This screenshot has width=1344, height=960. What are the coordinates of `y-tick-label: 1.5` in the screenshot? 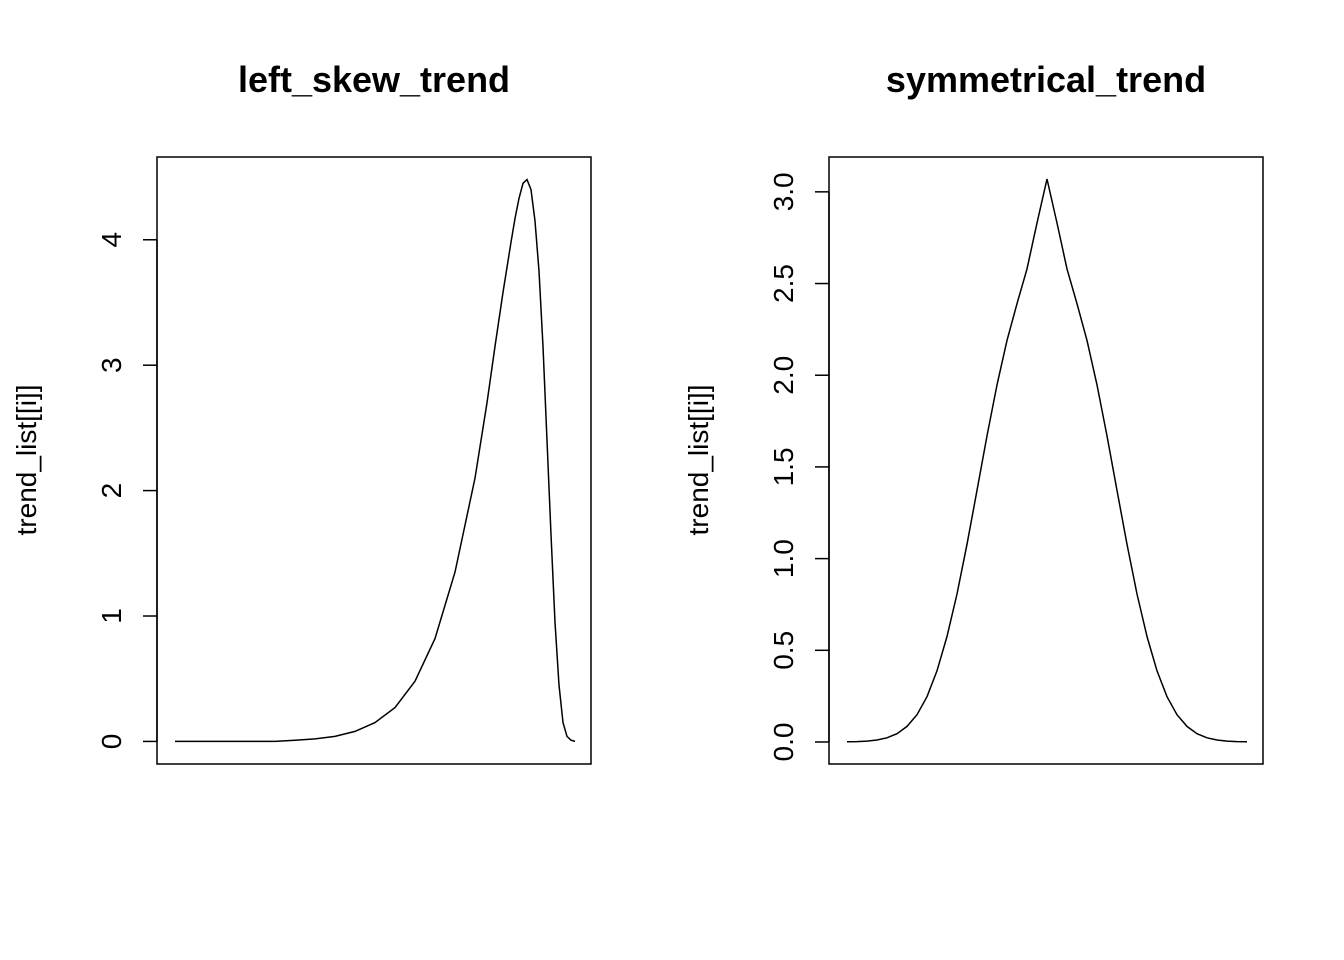 It's located at (783, 466).